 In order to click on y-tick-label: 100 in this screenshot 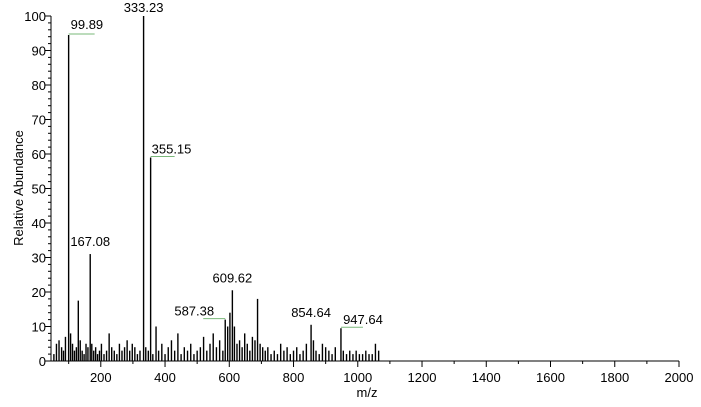, I will do `click(35, 16)`.